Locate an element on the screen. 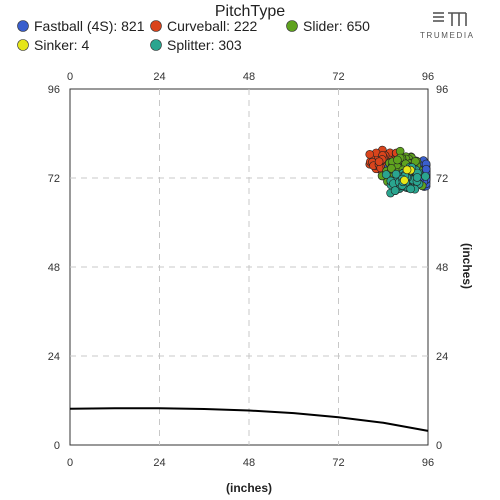 The width and height of the screenshot is (500, 500). x-tick-label-bottom: 0 is located at coordinates (70, 463).